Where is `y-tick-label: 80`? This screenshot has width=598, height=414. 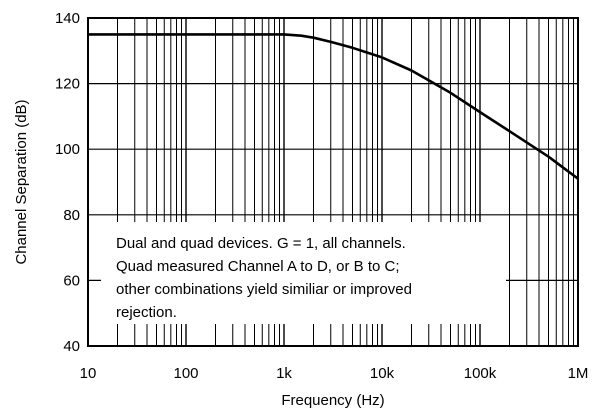 y-tick-label: 80 is located at coordinates (71, 215).